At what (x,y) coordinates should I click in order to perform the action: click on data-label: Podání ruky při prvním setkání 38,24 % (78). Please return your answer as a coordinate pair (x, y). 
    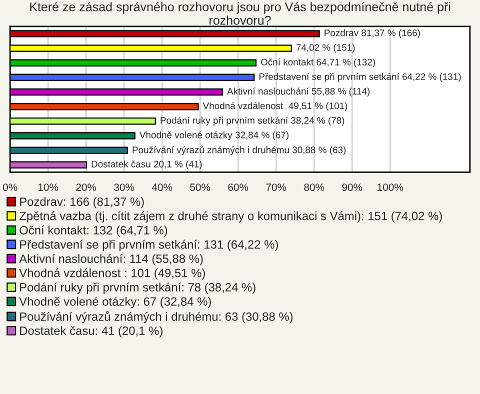
    Looking at the image, I should click on (252, 121).